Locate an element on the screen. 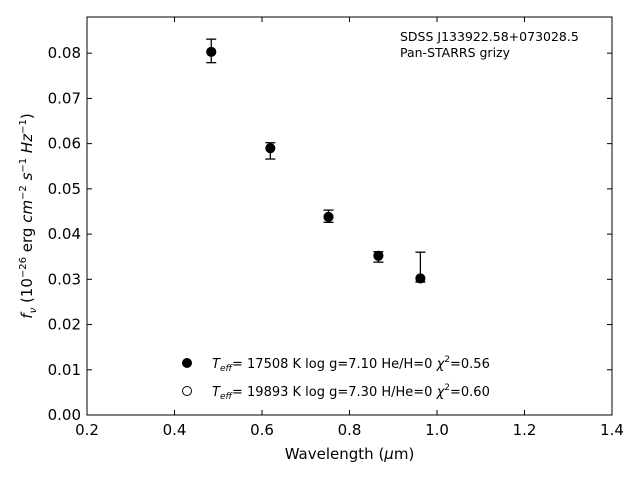  y-tick-label: 0.03 is located at coordinates (64, 279).